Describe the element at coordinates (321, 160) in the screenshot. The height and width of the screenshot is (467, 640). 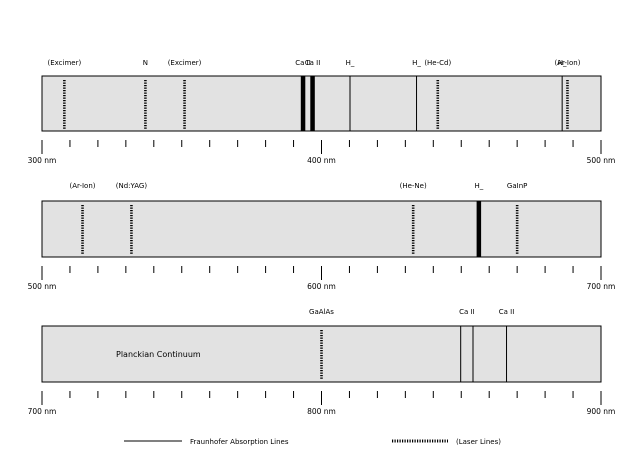
I see `axis-label: 400 nm` at that location.